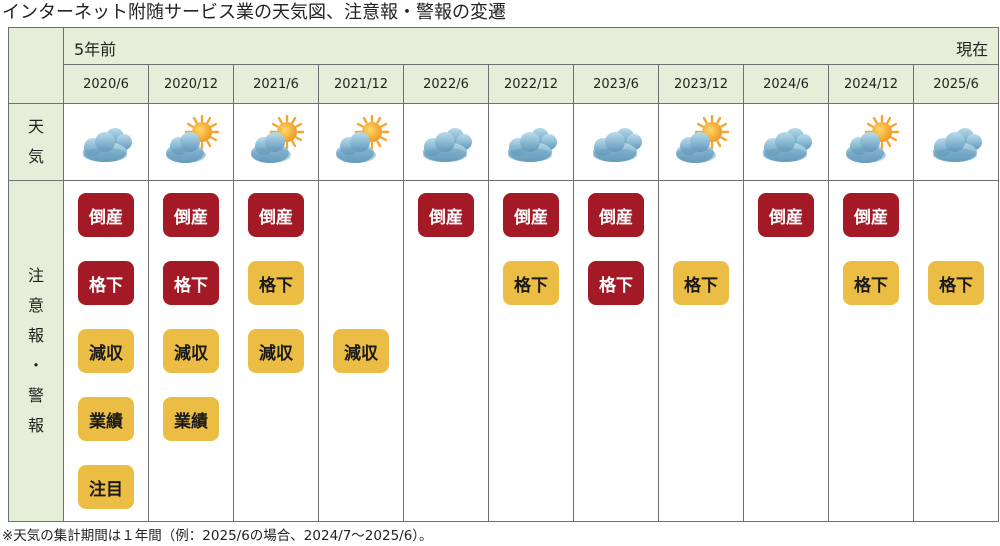  What do you see at coordinates (35, 395) in the screenshot?
I see `alert-label-char: 警` at bounding box center [35, 395].